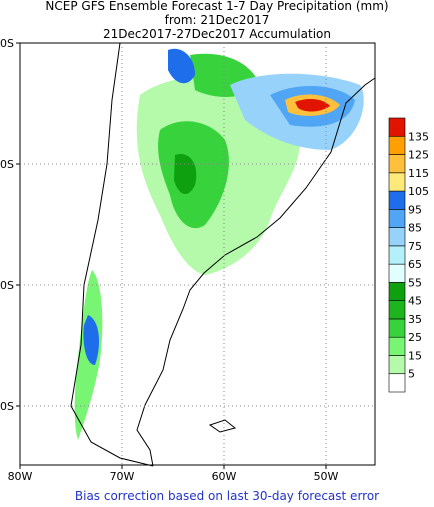 This screenshot has height=507, width=434. What do you see at coordinates (415, 301) in the screenshot?
I see `legend-label: 45` at bounding box center [415, 301].